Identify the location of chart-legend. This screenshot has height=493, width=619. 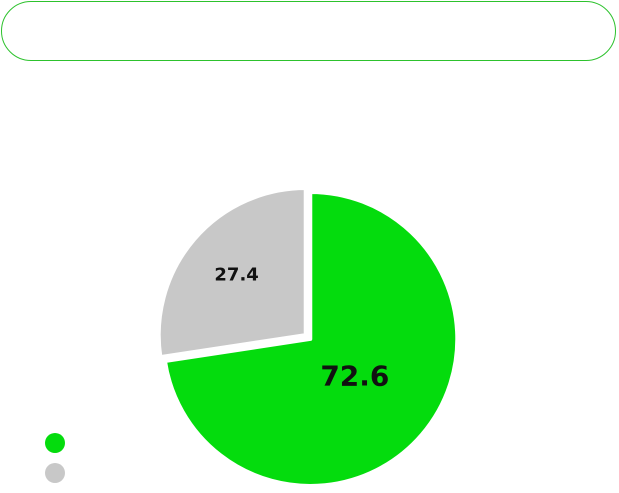
(59, 463).